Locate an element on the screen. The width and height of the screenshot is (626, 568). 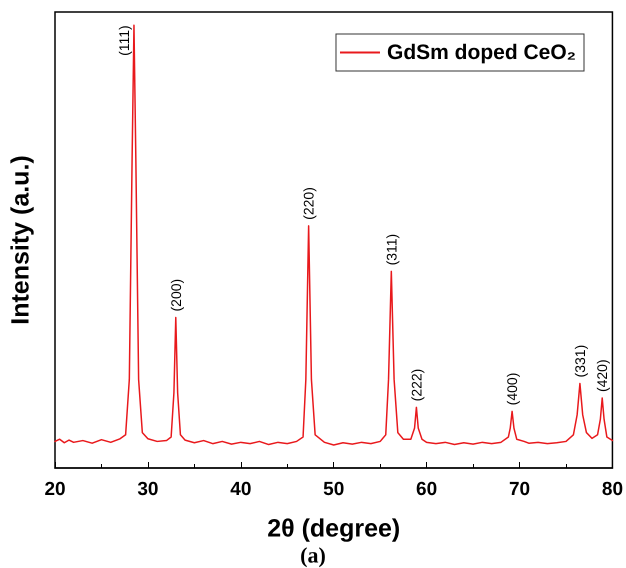
annotation: (331) is located at coordinates (580, 361).